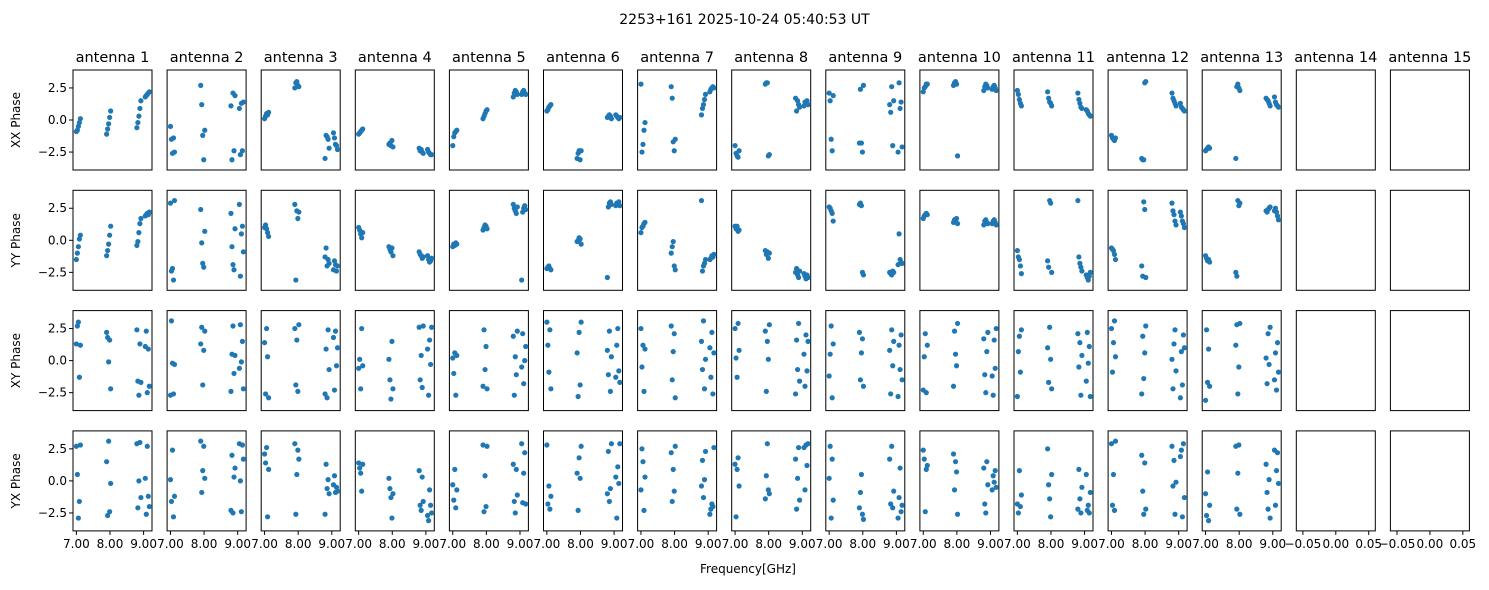  What do you see at coordinates (394, 481) in the screenshot?
I see `panel-frame` at bounding box center [394, 481].